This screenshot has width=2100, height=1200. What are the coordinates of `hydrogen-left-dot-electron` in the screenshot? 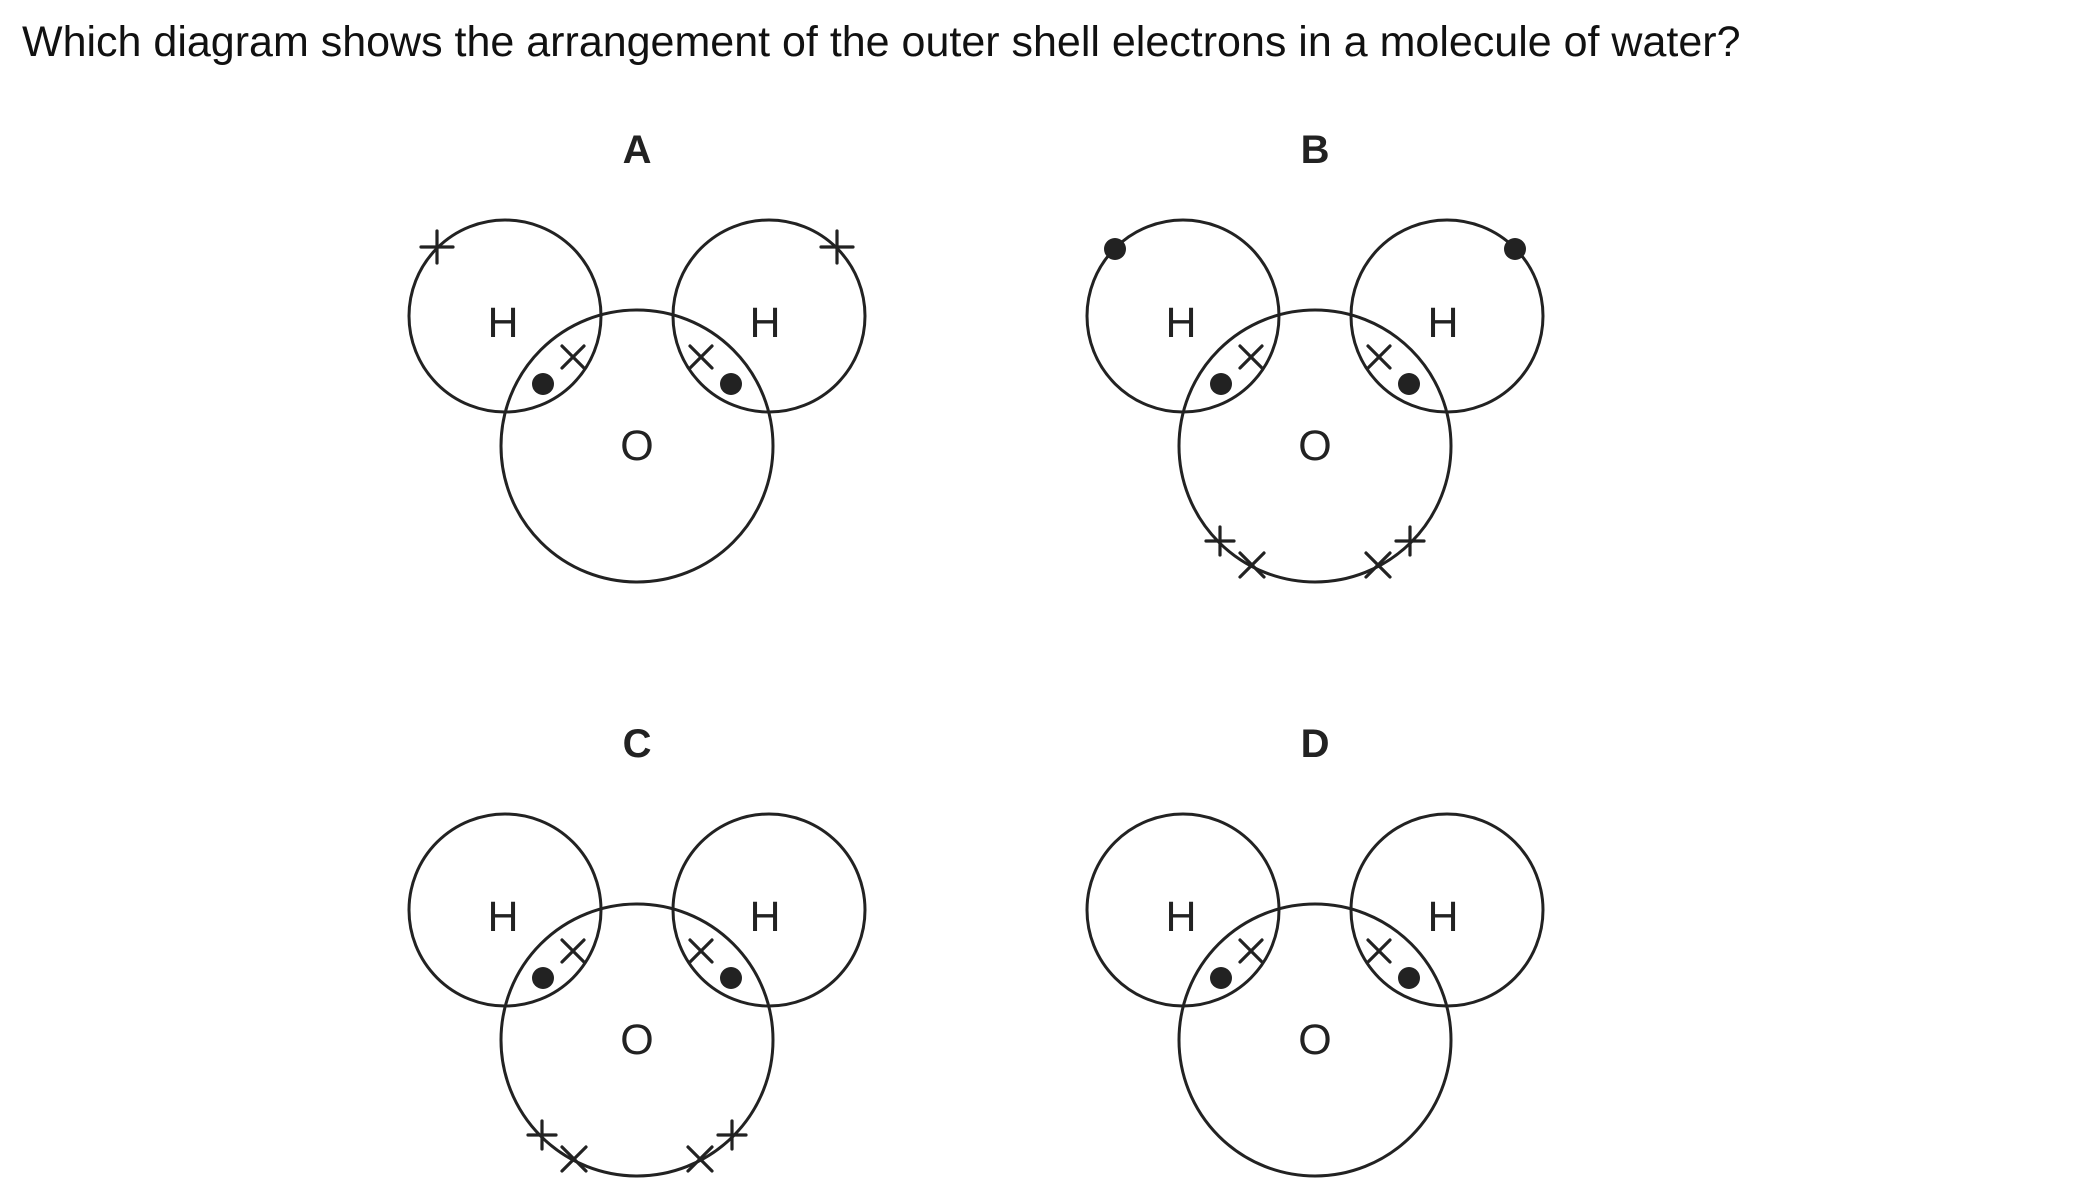 It's located at (1115, 249).